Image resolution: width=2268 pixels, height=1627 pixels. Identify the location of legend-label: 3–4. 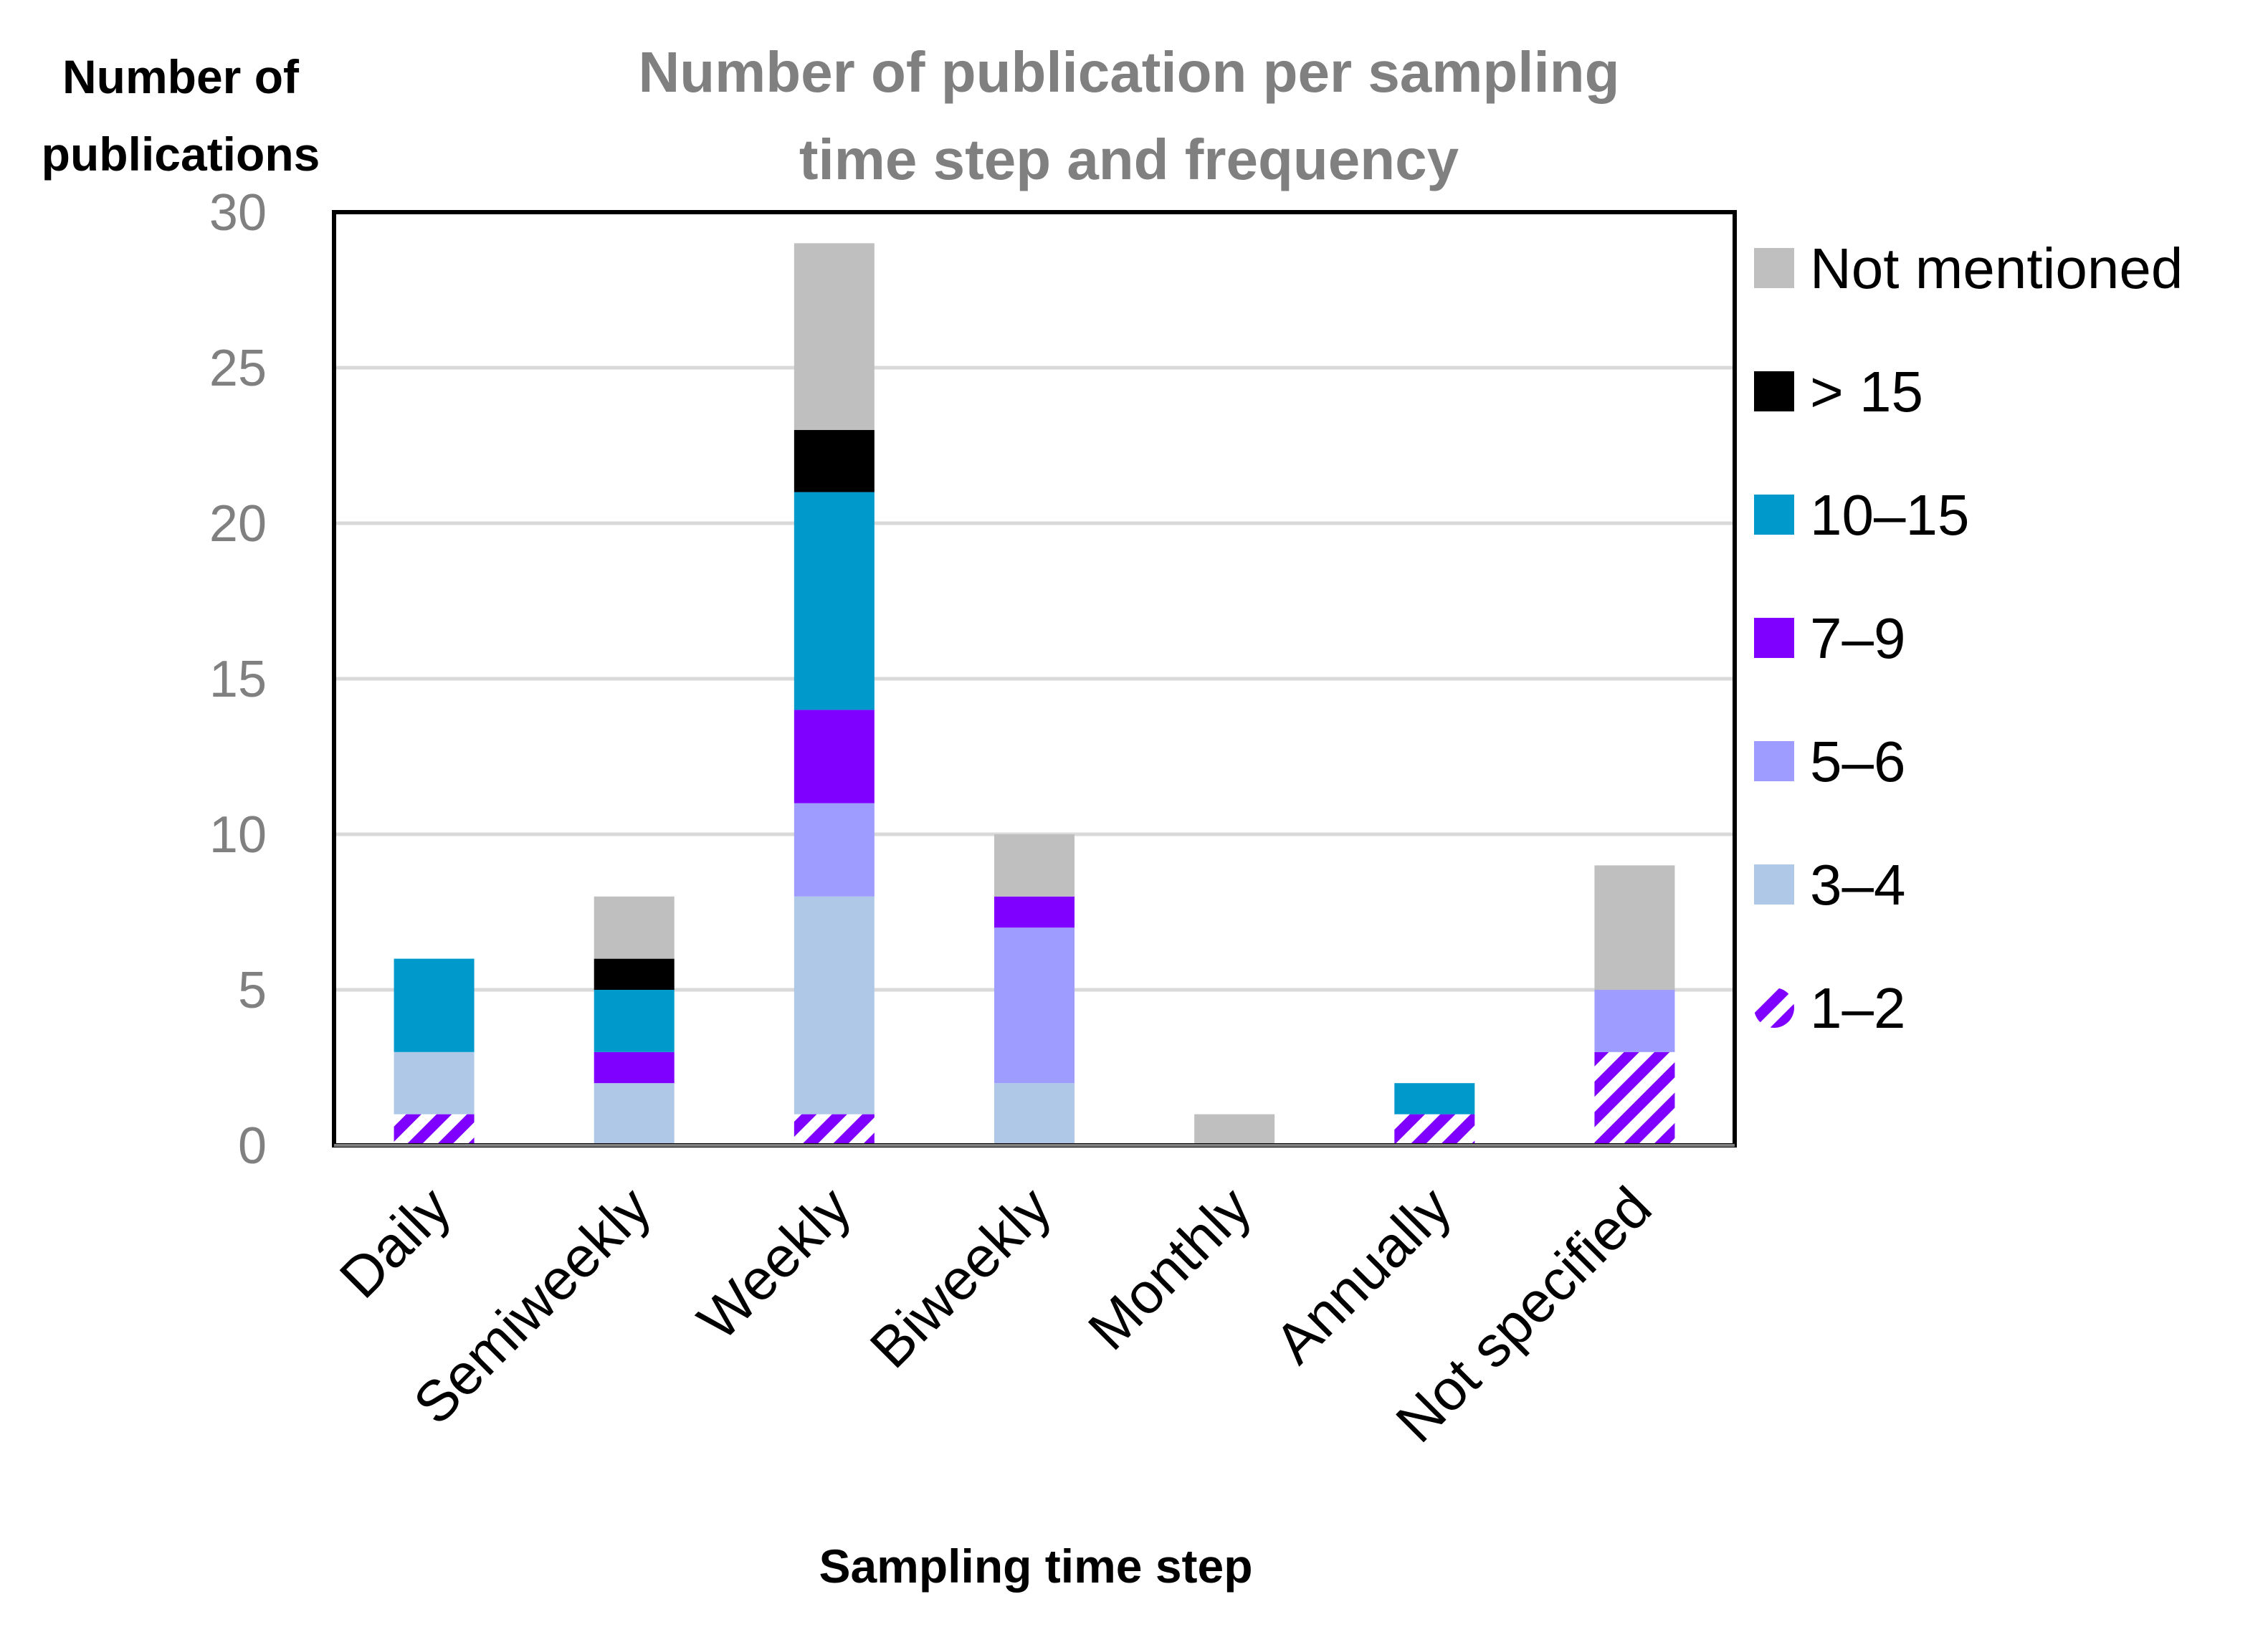
(1857, 885).